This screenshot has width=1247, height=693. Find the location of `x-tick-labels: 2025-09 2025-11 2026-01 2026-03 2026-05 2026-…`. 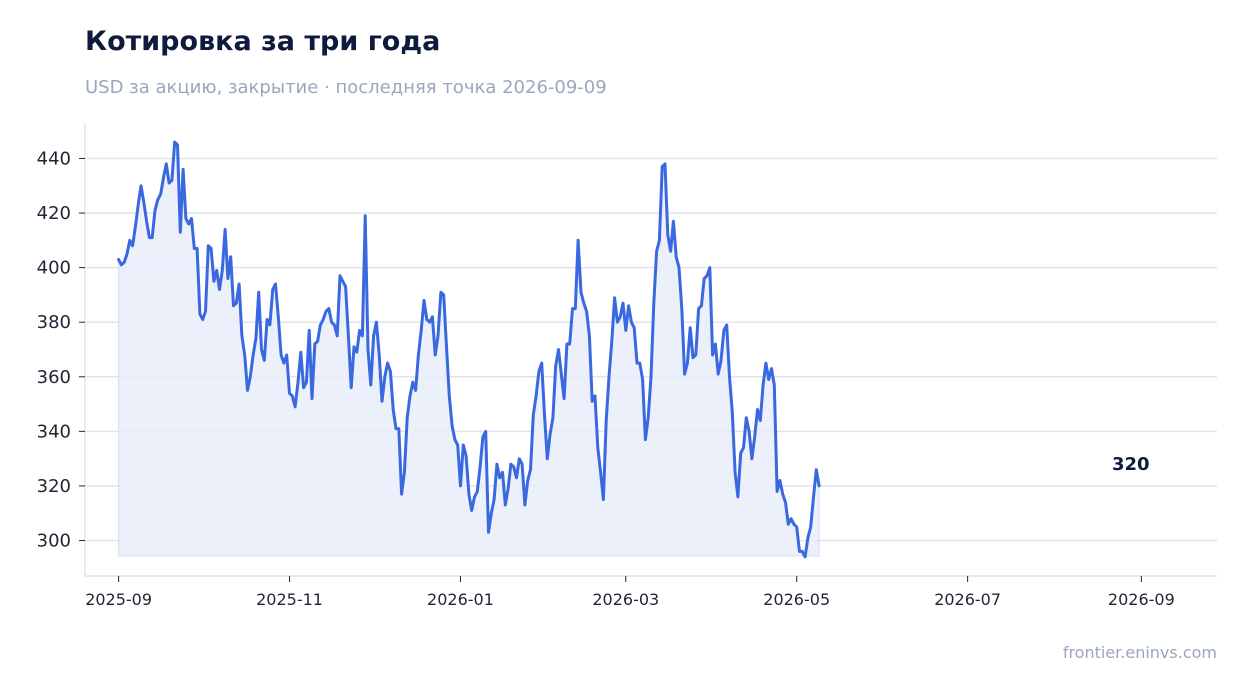

x-tick-labels: 2025-09 2025-11 2026-01 2026-03 2026-05 2026-… is located at coordinates (630, 592).